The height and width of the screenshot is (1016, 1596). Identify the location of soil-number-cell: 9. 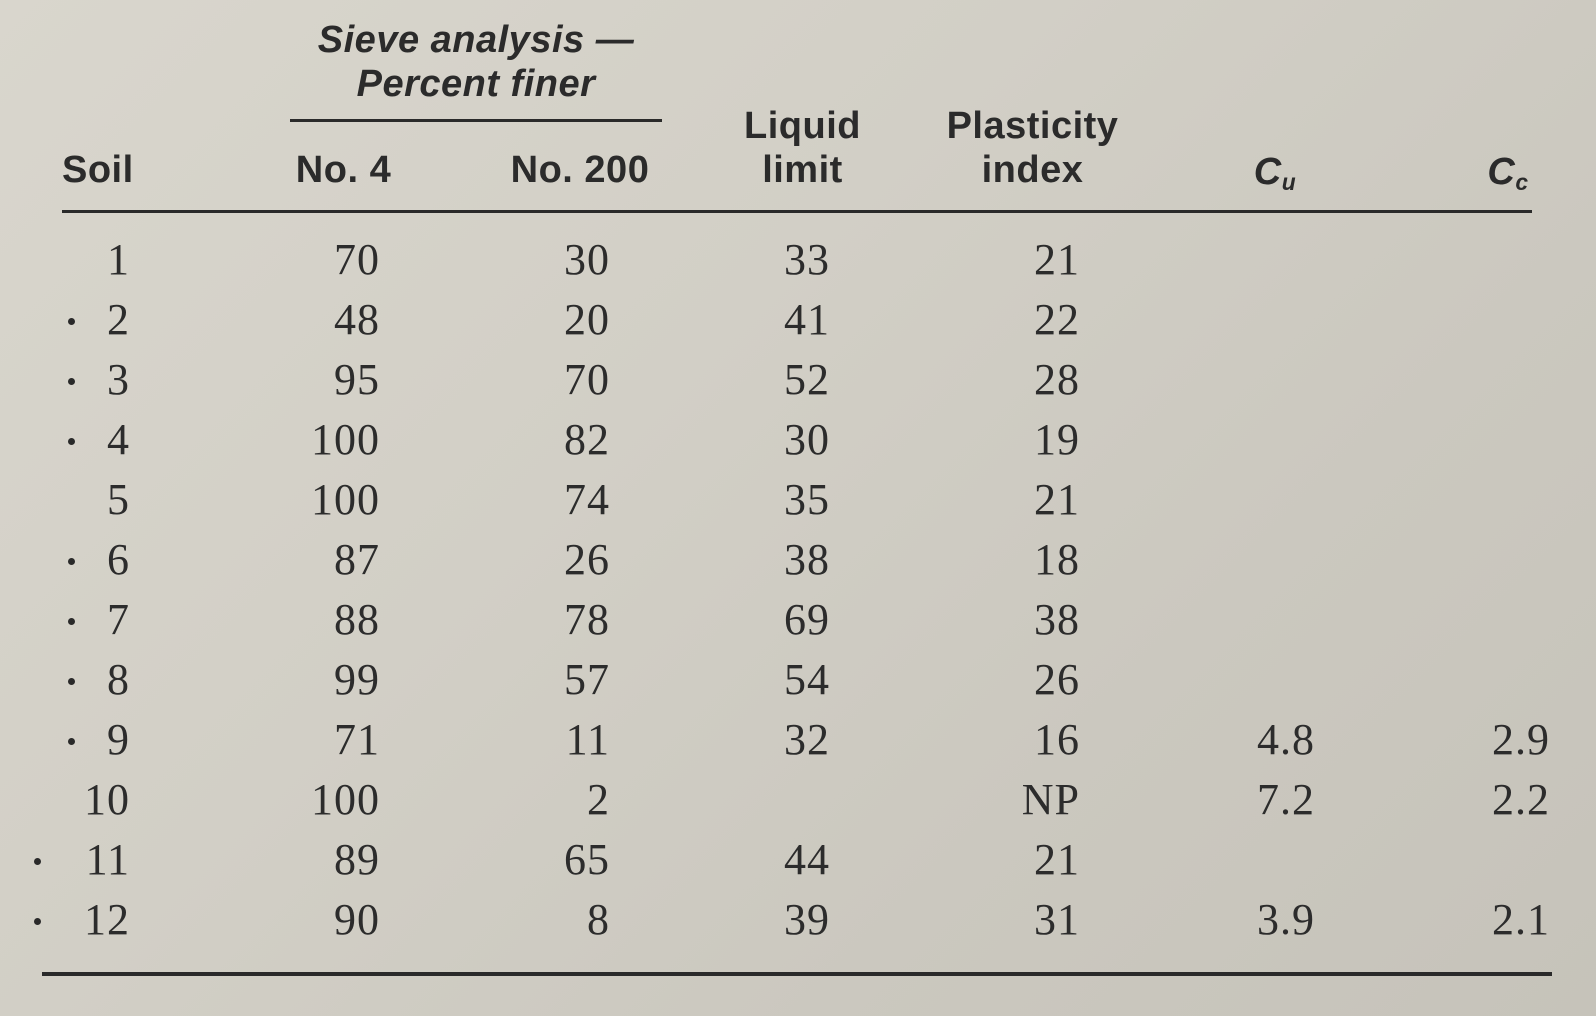
(118, 739).